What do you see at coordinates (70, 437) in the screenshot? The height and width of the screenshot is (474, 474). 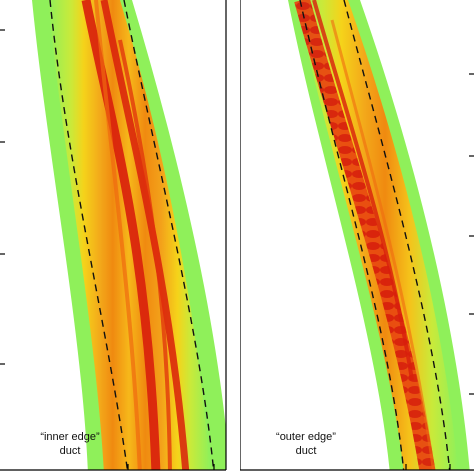 I see `caption-line-1: “inner edge”` at bounding box center [70, 437].